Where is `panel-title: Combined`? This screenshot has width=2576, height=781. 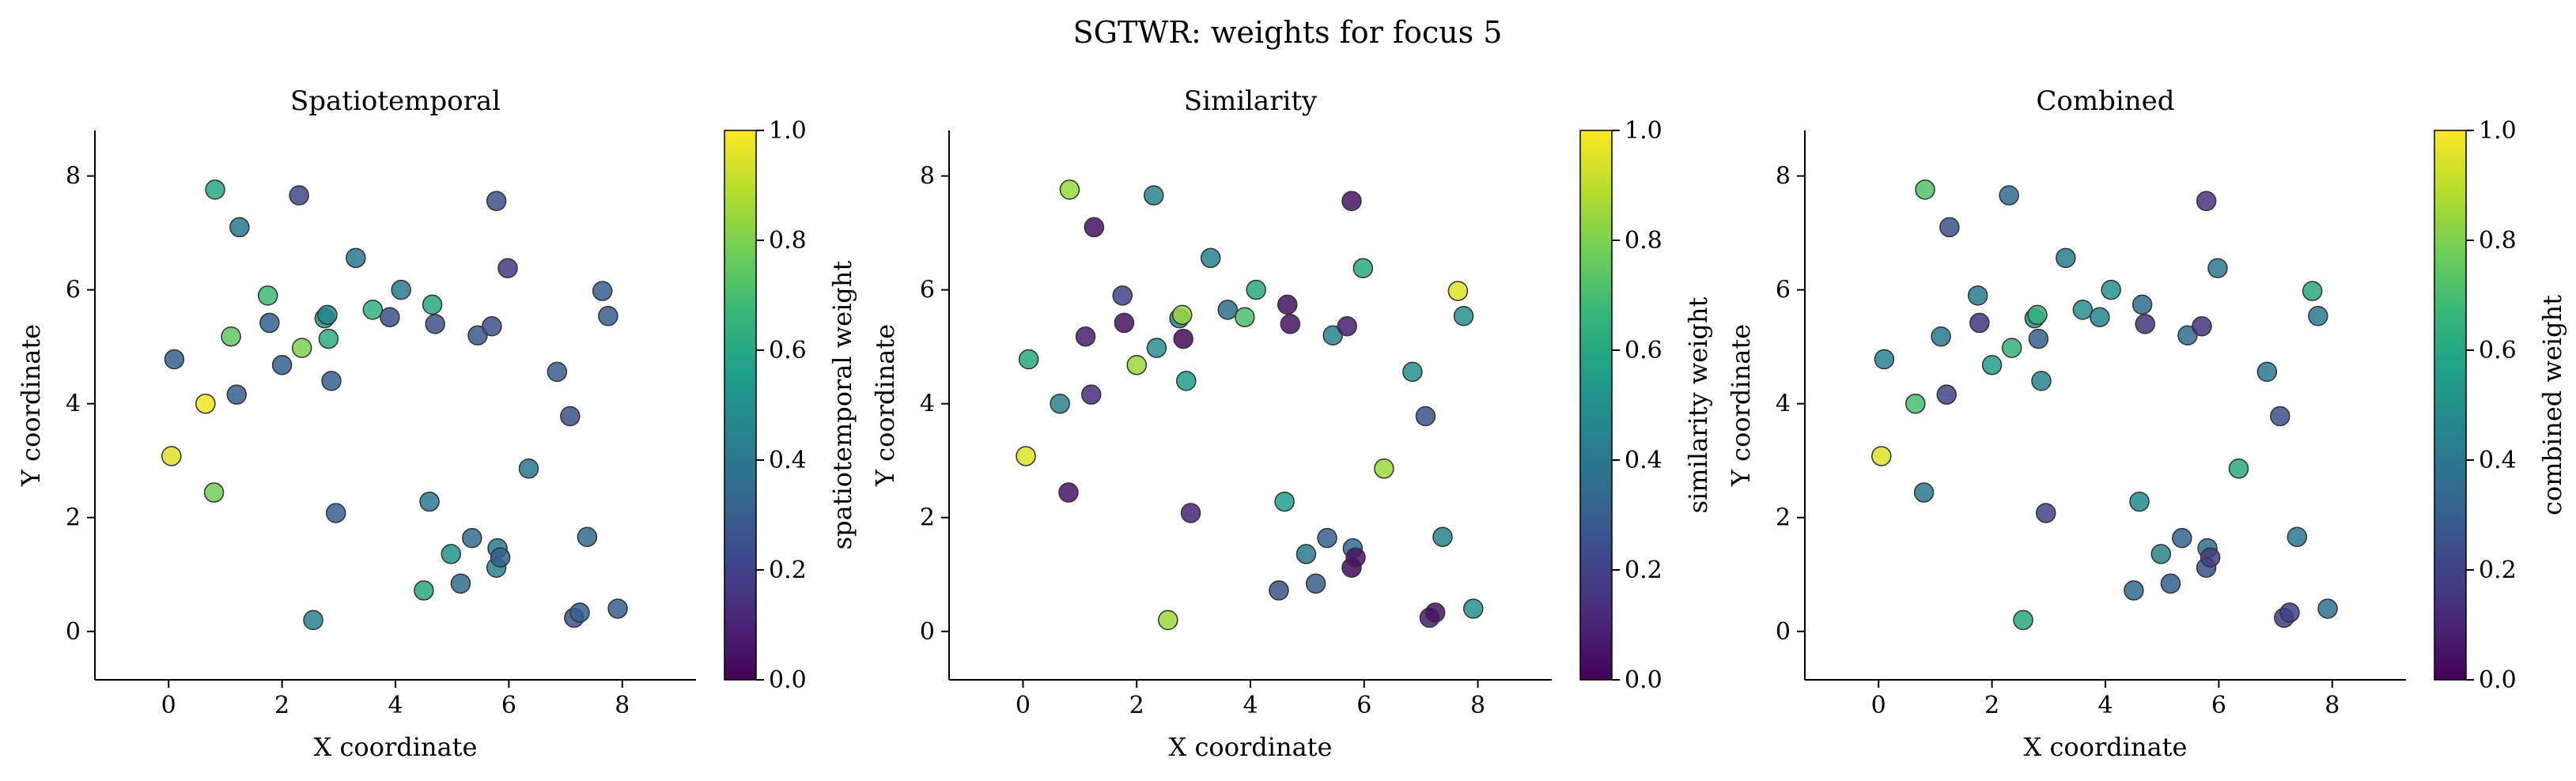
panel-title: Combined is located at coordinates (2105, 101).